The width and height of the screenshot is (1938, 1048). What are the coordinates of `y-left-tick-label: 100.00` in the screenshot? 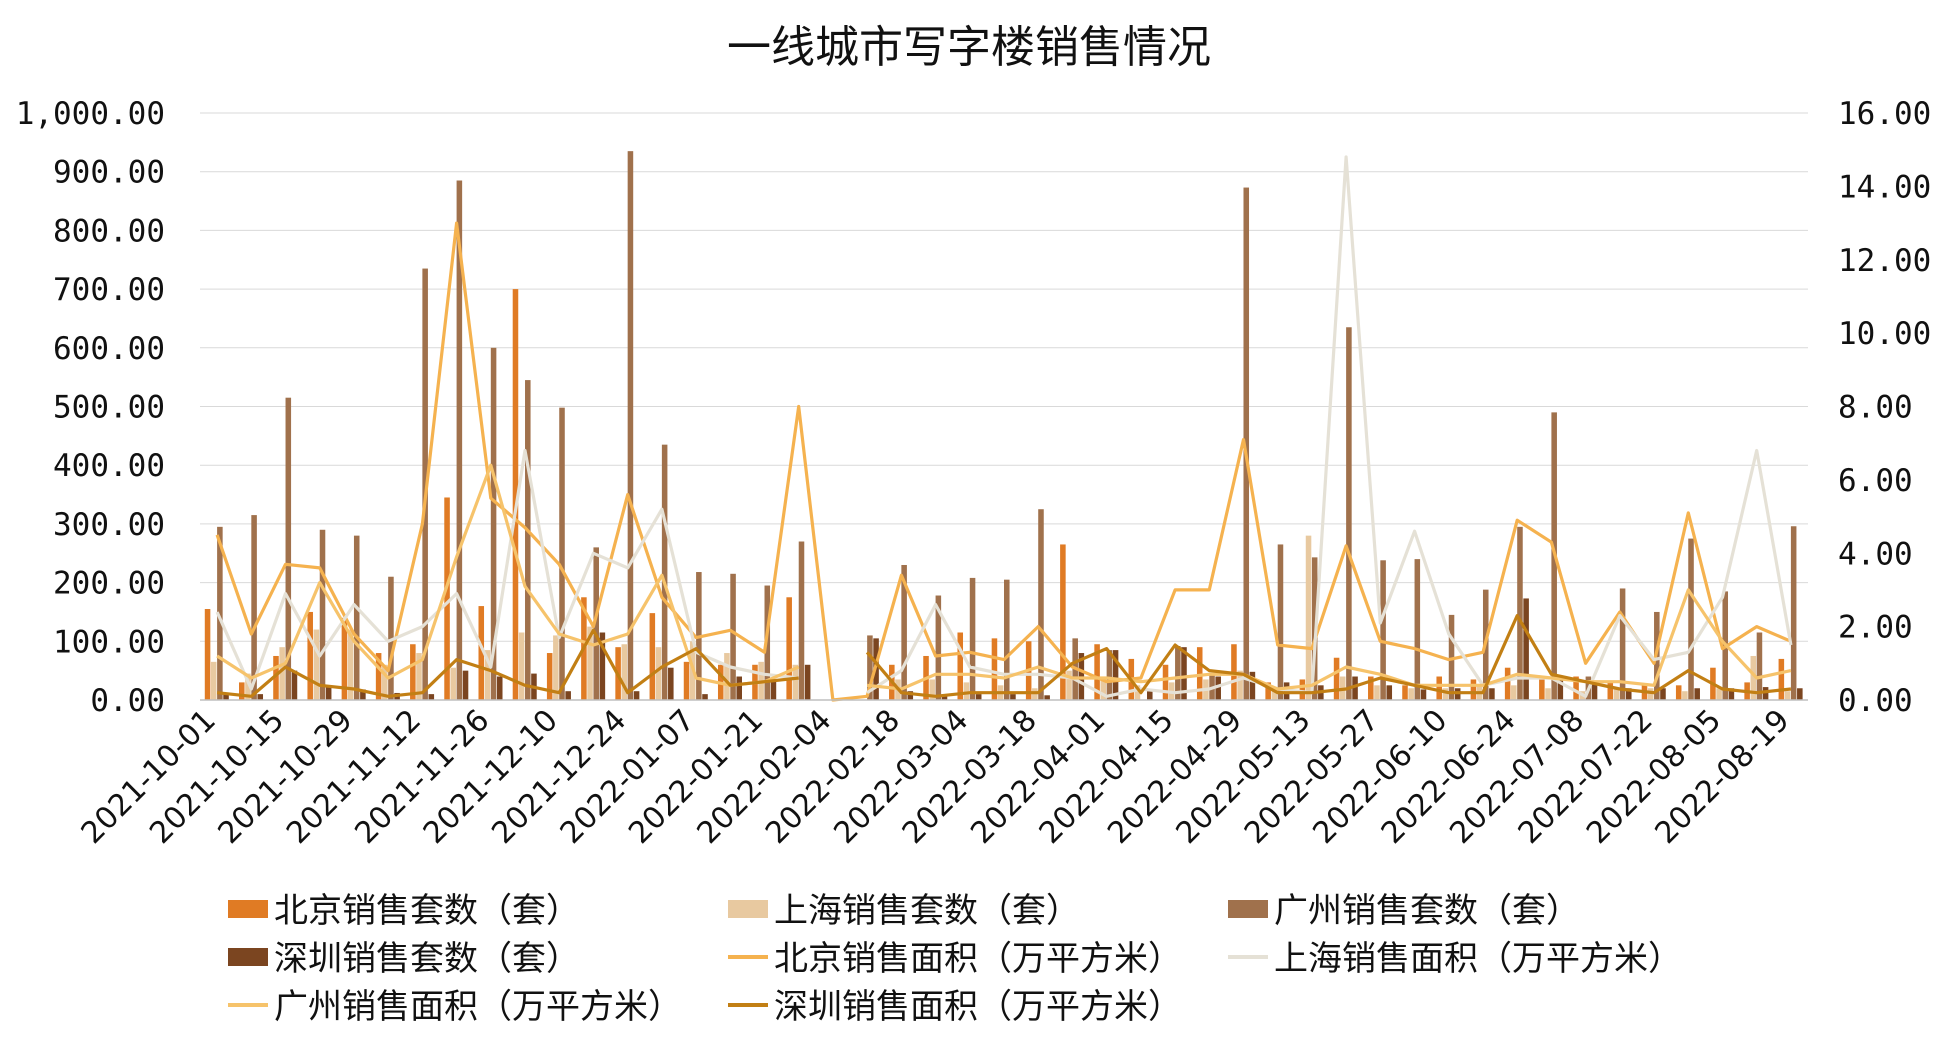 It's located at (109, 642).